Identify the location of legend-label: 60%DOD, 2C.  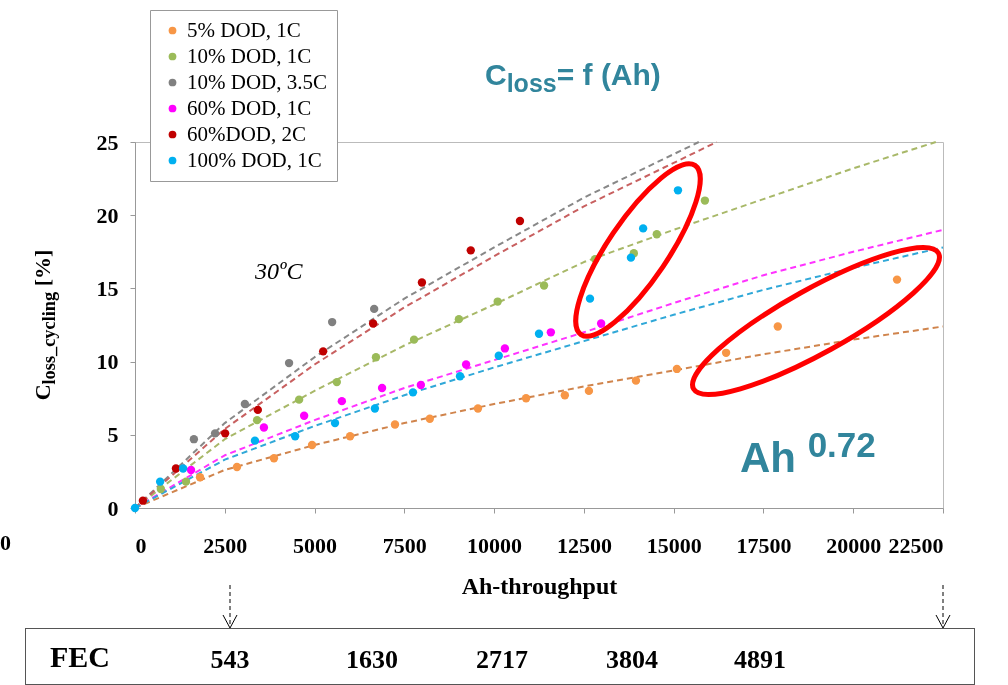
(246, 133).